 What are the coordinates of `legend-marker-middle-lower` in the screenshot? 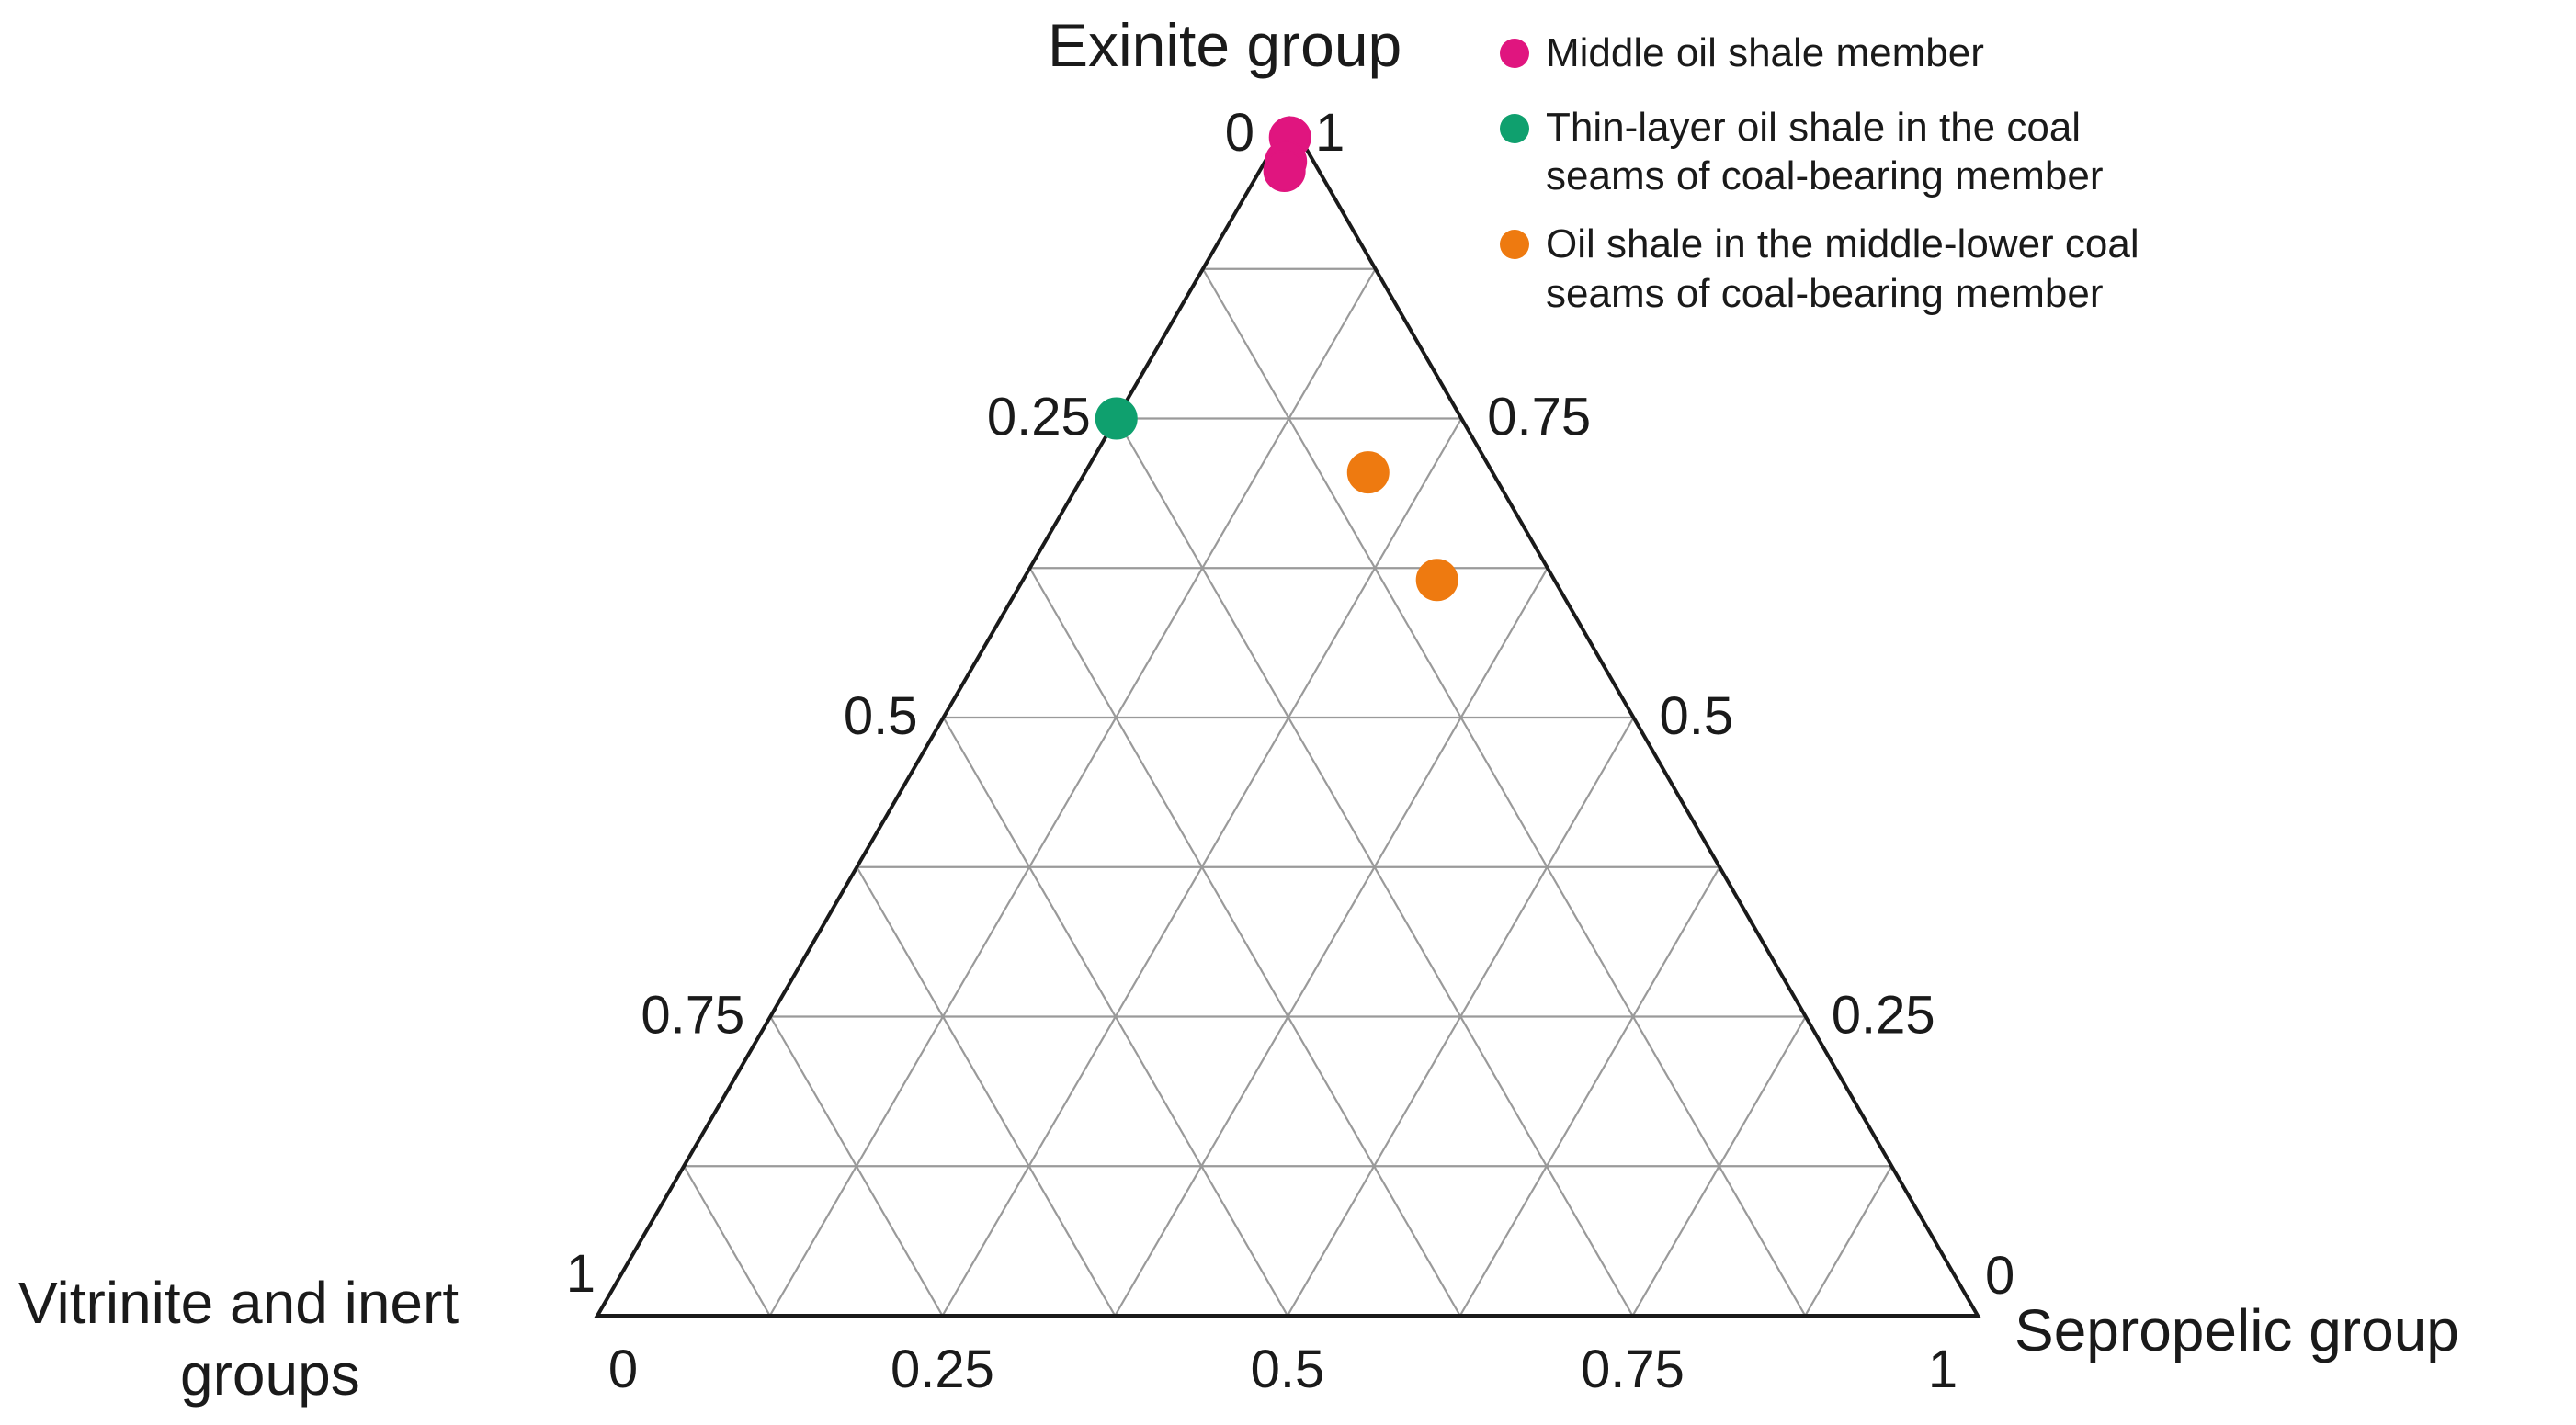 It's located at (1514, 244).